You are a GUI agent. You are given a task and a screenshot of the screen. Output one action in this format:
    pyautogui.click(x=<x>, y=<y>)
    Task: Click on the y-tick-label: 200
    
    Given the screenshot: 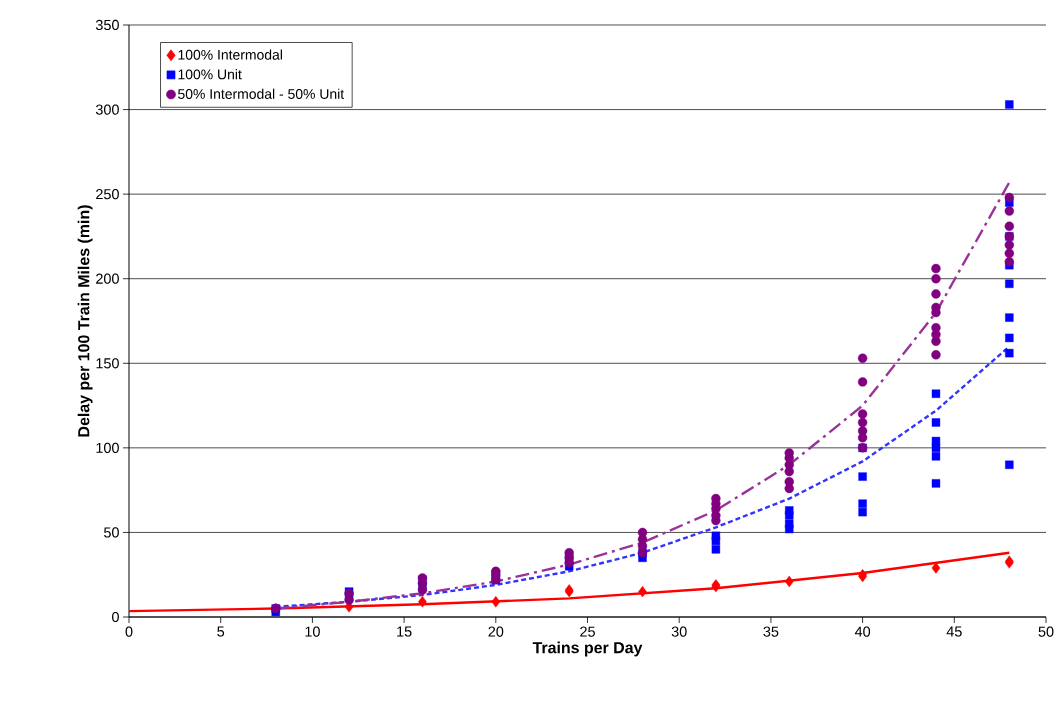 What is the action you would take?
    pyautogui.click(x=107, y=278)
    